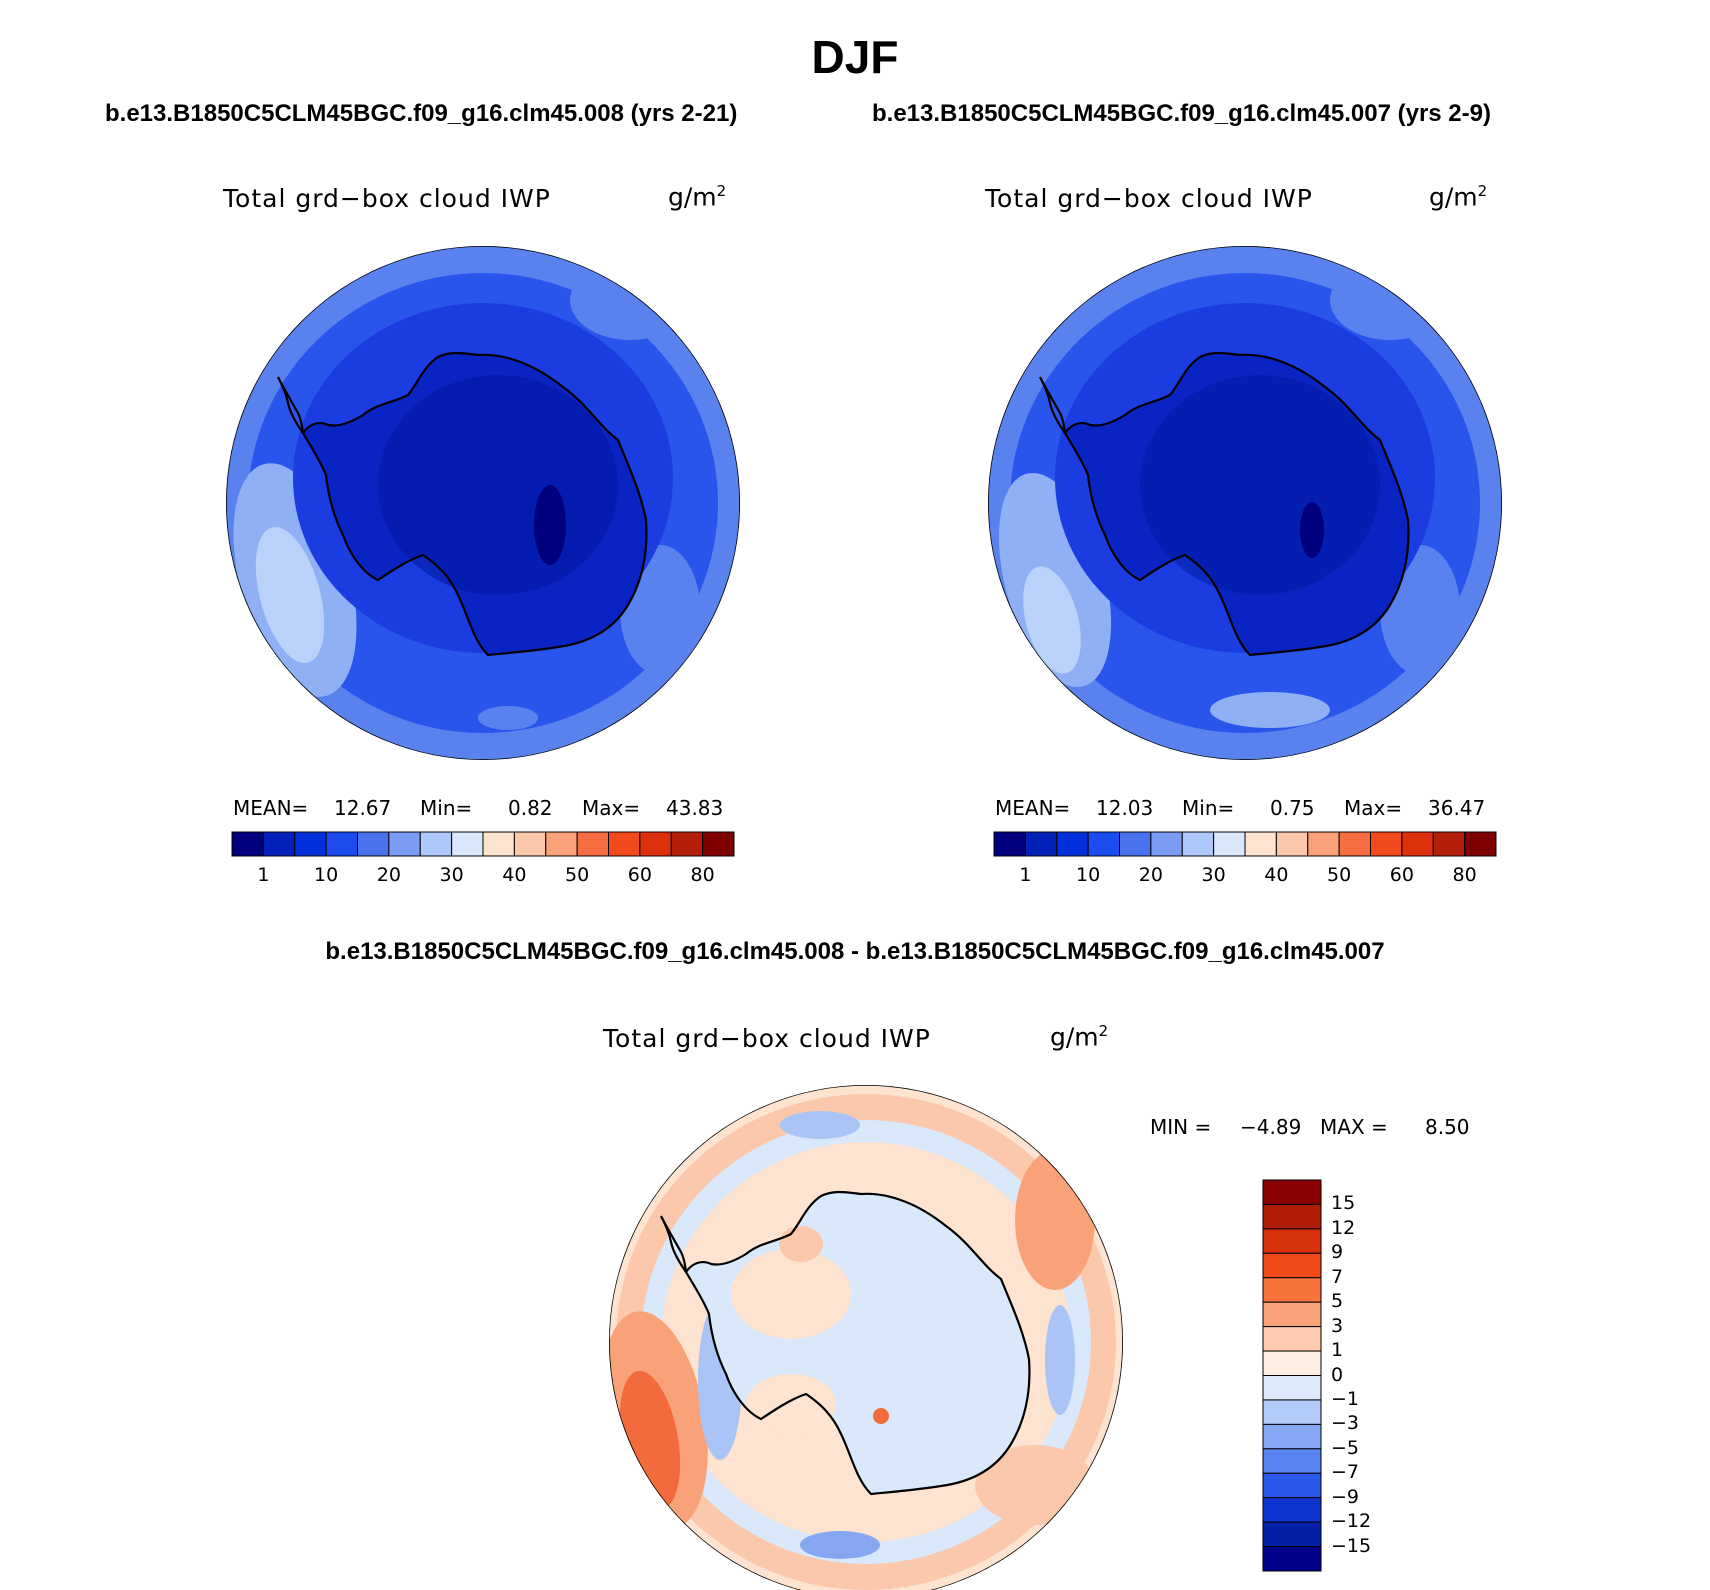 The image size is (1710, 1590). What do you see at coordinates (1150, 875) in the screenshot?
I see `colorbar-tick-label: 20` at bounding box center [1150, 875].